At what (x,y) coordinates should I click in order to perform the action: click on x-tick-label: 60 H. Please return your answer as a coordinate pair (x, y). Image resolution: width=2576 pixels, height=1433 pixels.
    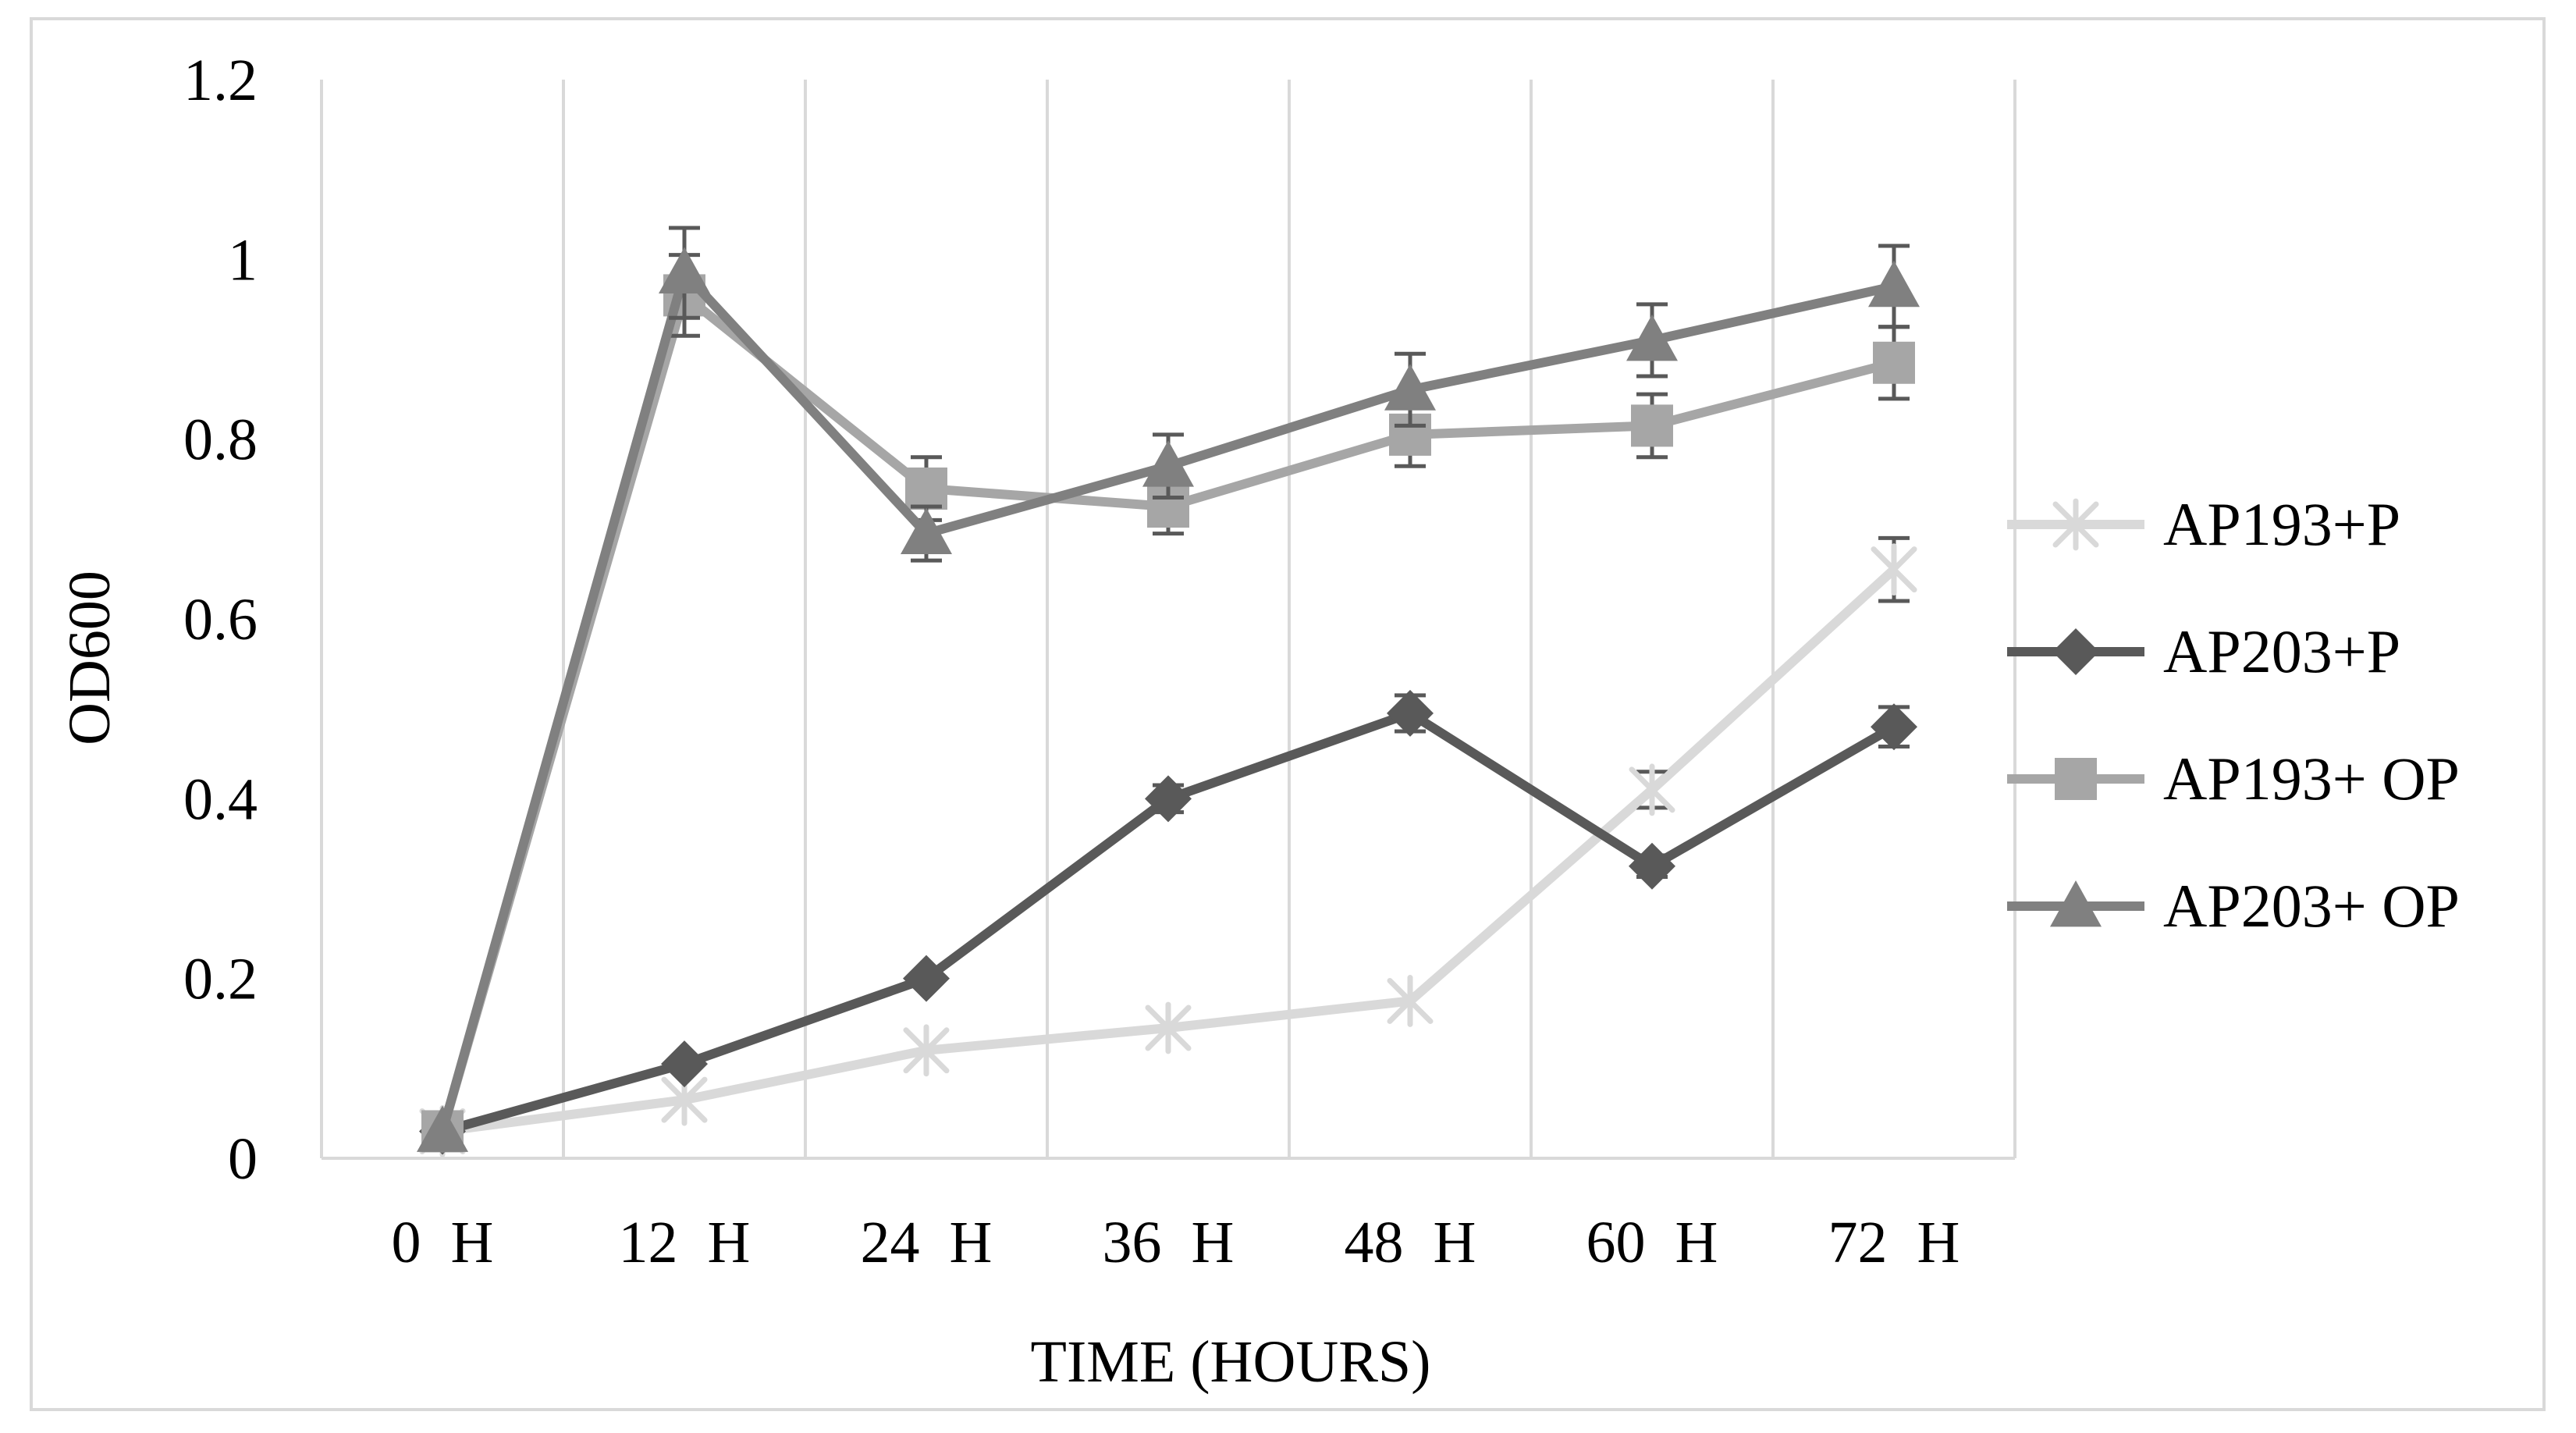
    Looking at the image, I should click on (1652, 1242).